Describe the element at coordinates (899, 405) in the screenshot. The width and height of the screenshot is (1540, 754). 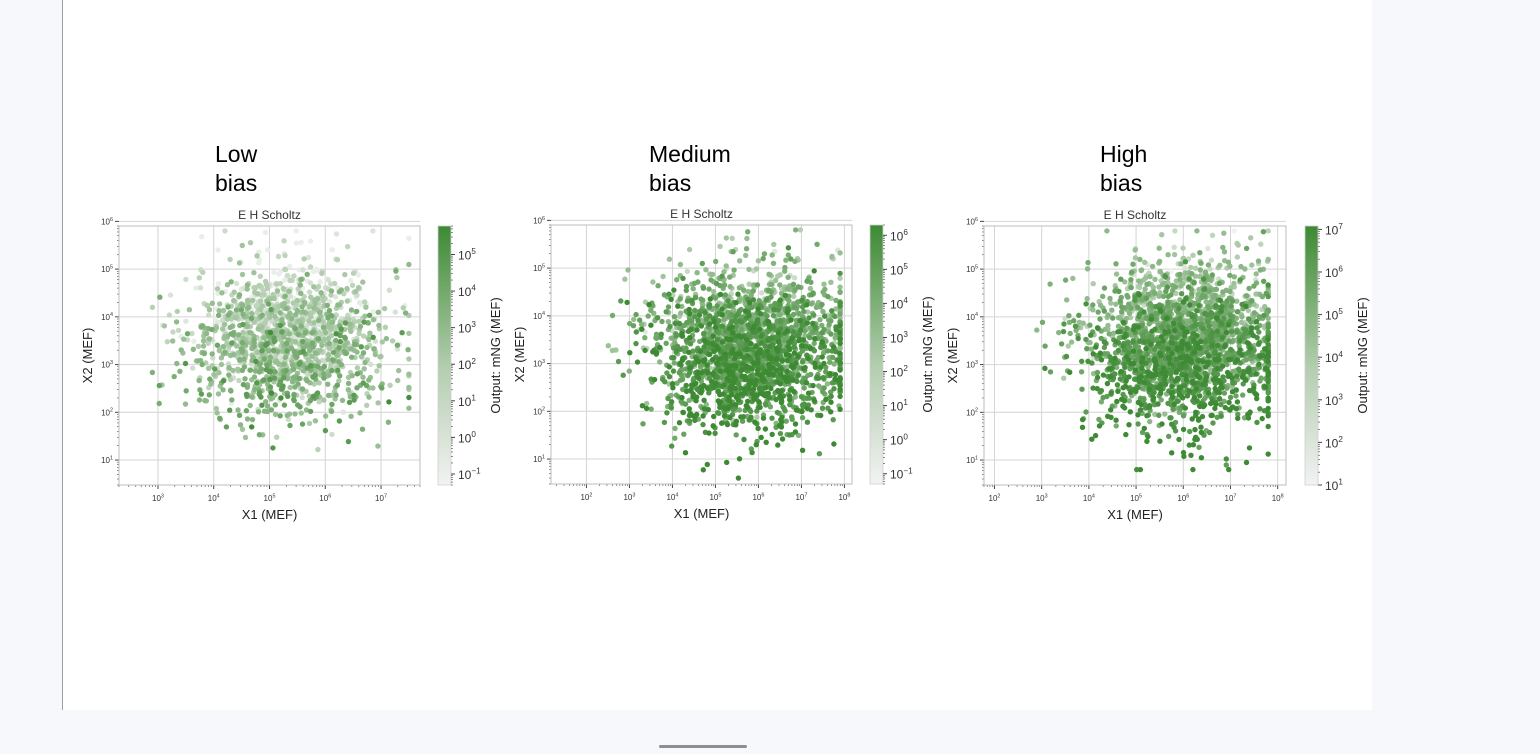
I see `colorbar-tick-label: 10¹` at that location.